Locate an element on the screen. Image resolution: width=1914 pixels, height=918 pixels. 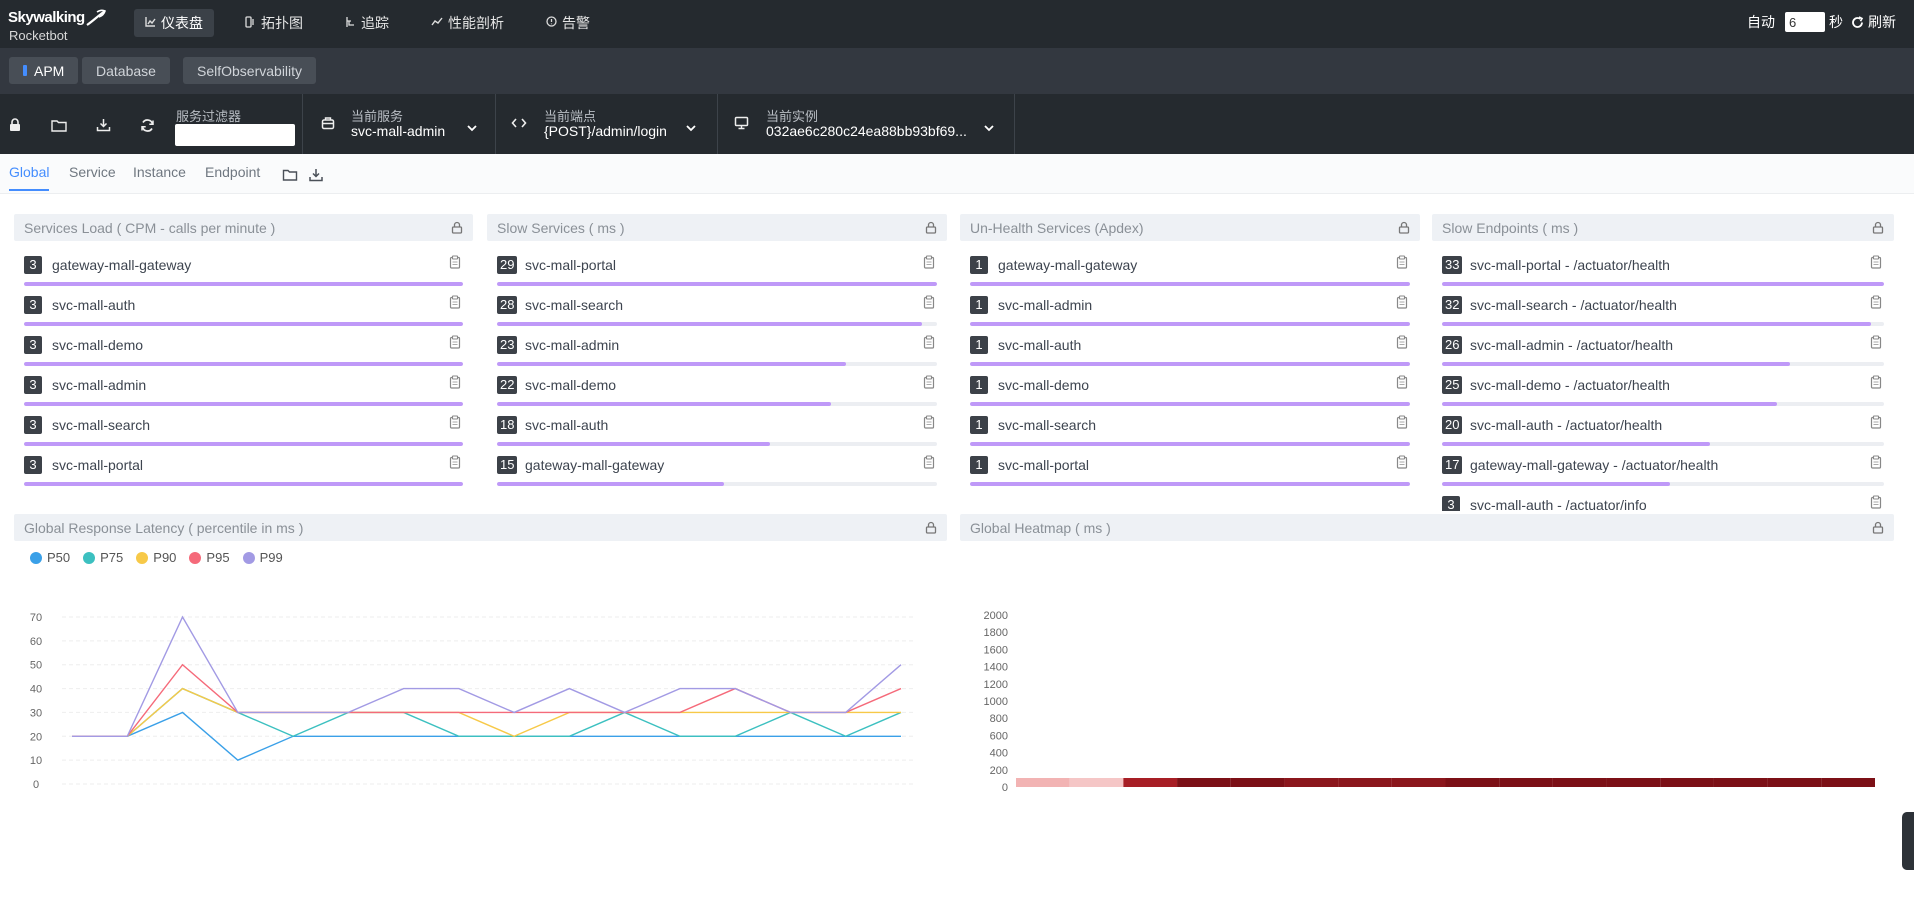
auto-interval-input is located at coordinates (1805, 22).